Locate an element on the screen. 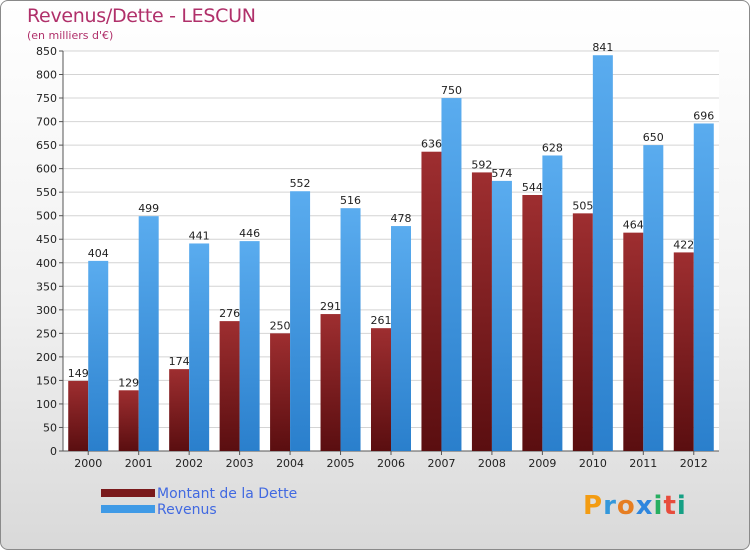 This screenshot has height=550, width=750. y-tick-label: 800 is located at coordinates (46, 75).